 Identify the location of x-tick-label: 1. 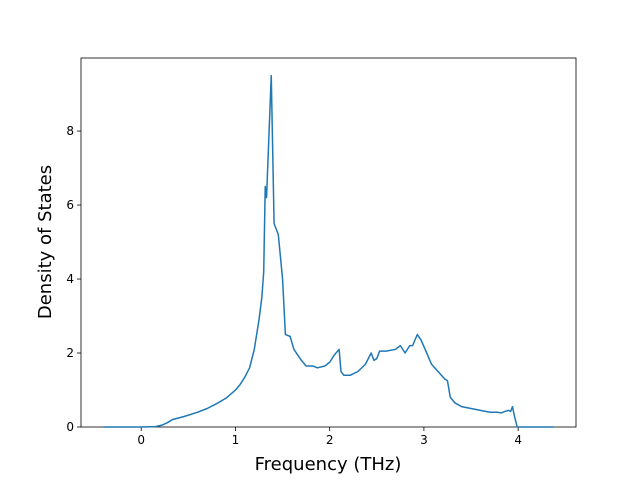
(236, 440).